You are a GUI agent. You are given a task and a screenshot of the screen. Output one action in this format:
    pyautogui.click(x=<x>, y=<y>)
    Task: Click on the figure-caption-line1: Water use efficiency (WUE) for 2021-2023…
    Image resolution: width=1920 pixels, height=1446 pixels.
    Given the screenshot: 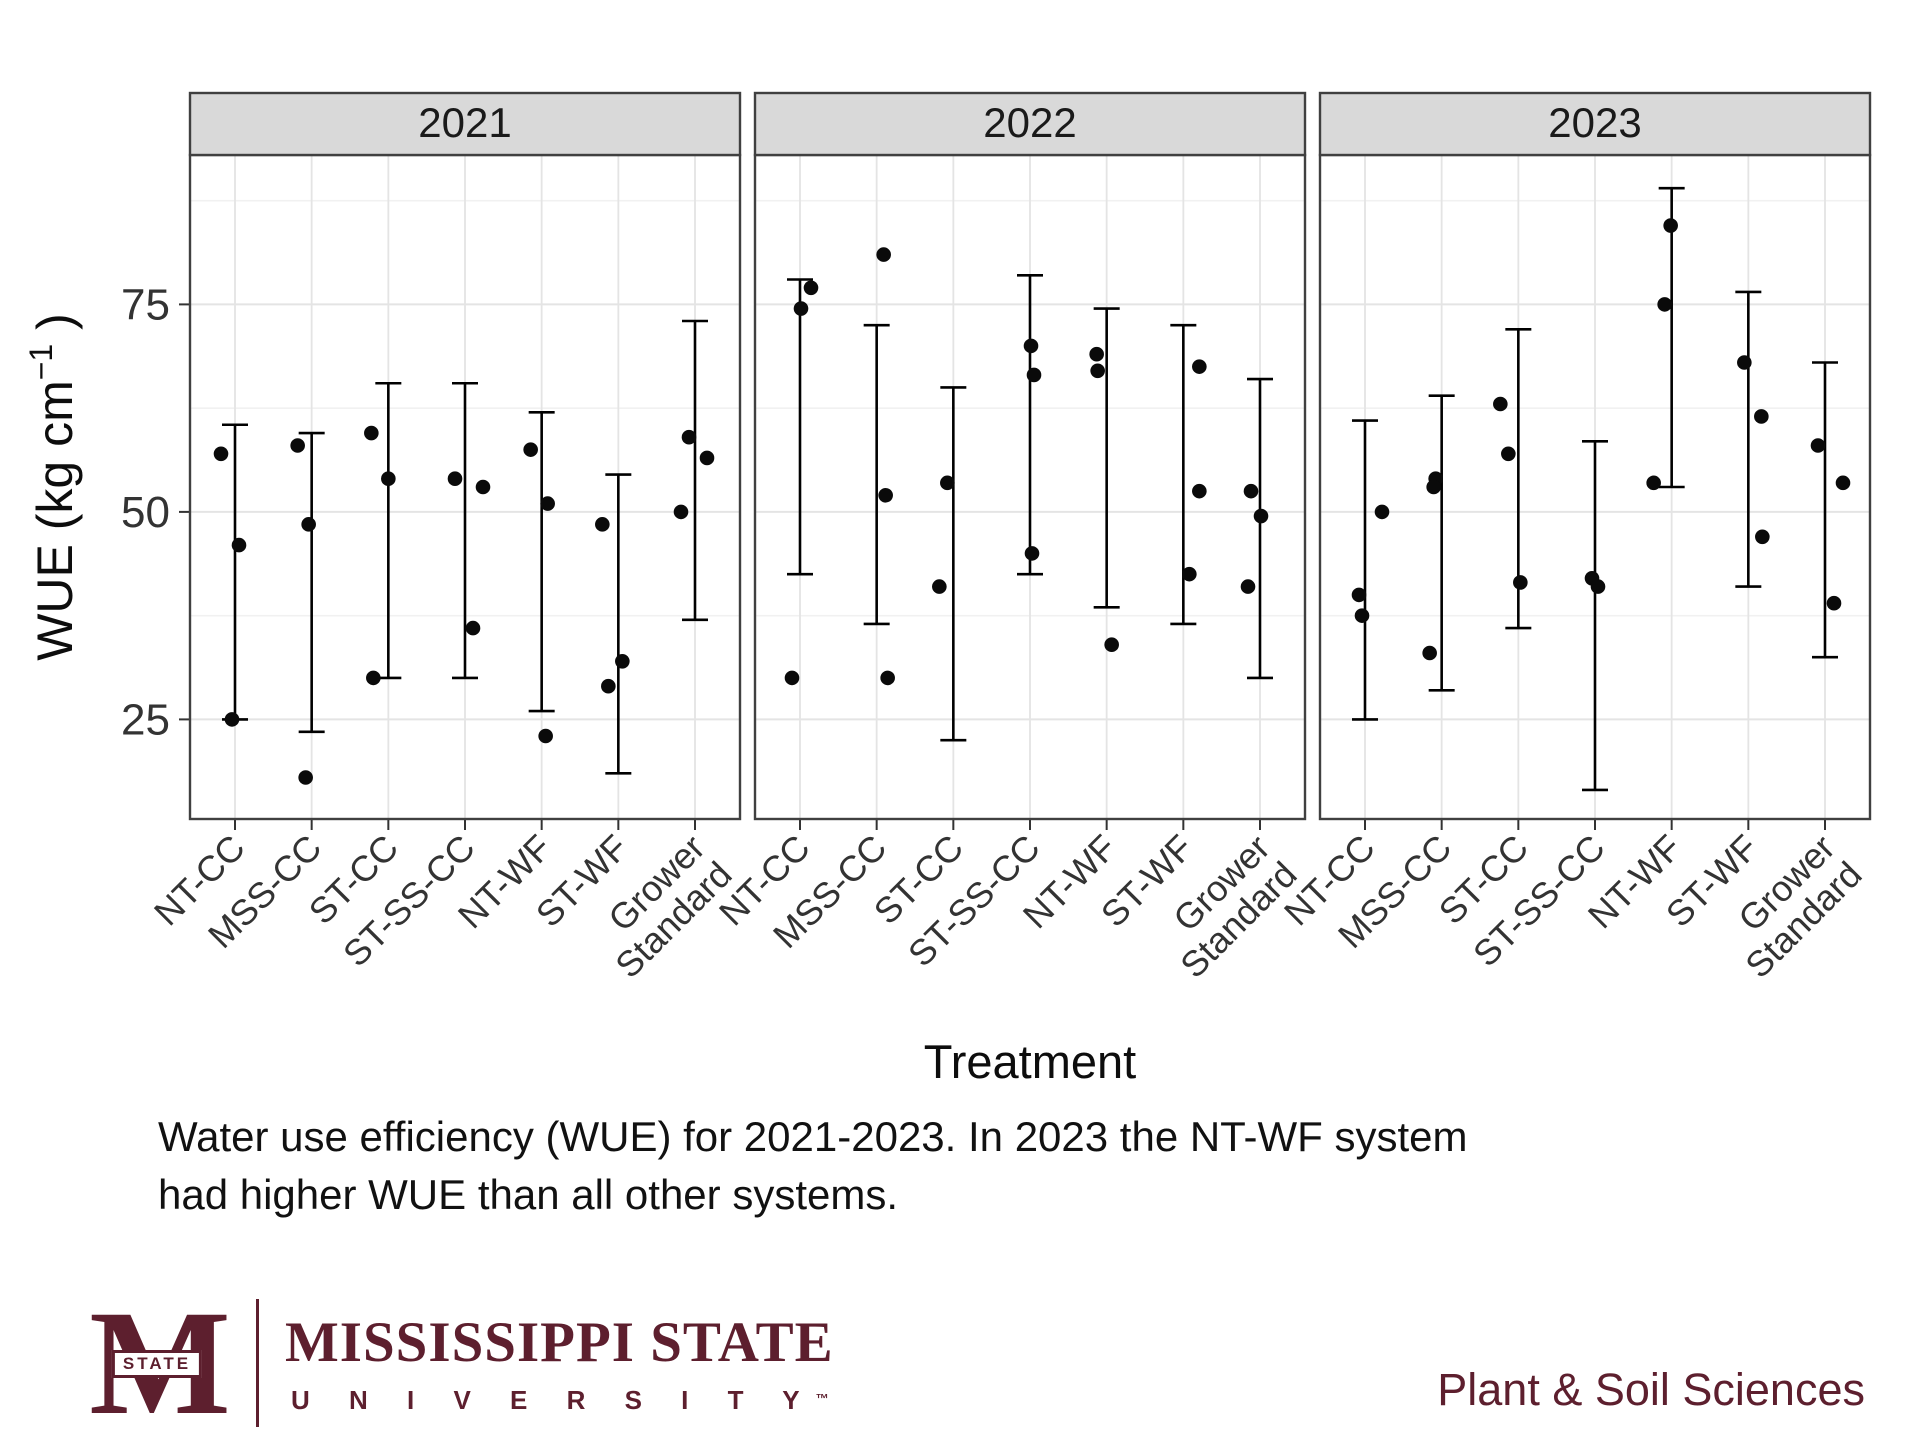 What is the action you would take?
    pyautogui.click(x=813, y=1136)
    